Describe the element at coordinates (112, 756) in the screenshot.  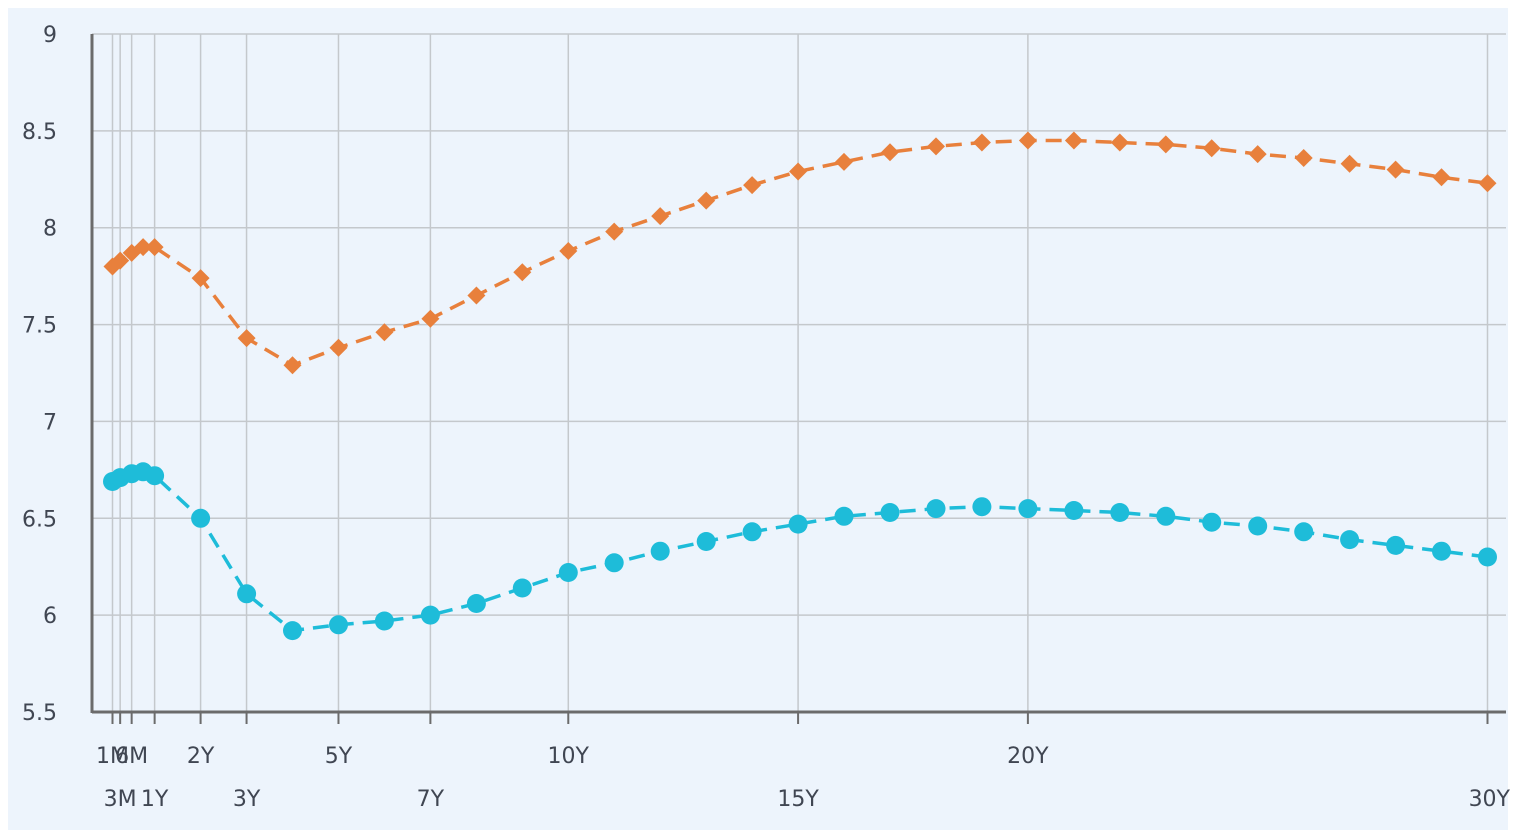
I see `x-tick-label-1M: 1M` at that location.